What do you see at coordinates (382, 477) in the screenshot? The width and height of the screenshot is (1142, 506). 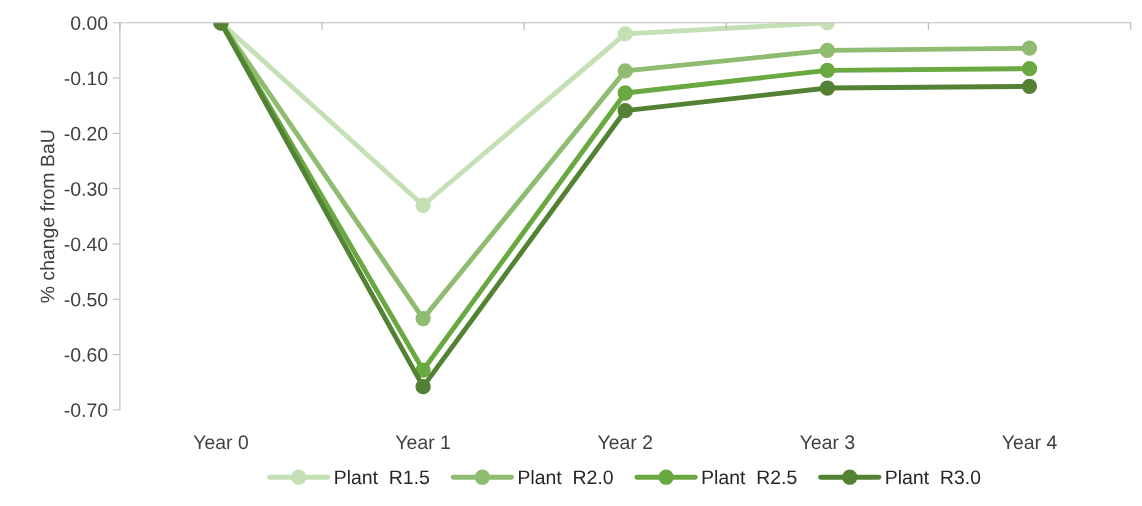 I see `legend-label: Plant R1.5` at bounding box center [382, 477].